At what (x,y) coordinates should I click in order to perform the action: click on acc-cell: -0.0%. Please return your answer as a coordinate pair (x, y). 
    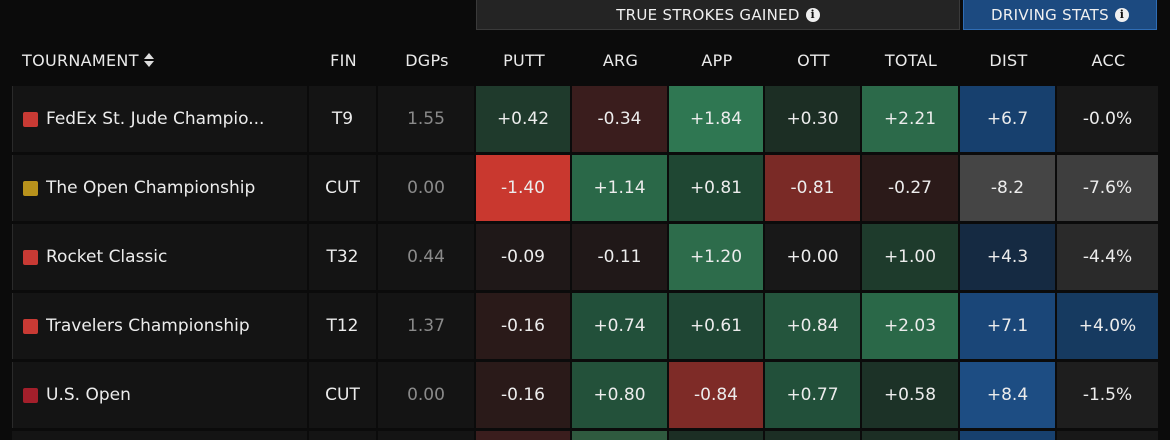
    Looking at the image, I should click on (1108, 119).